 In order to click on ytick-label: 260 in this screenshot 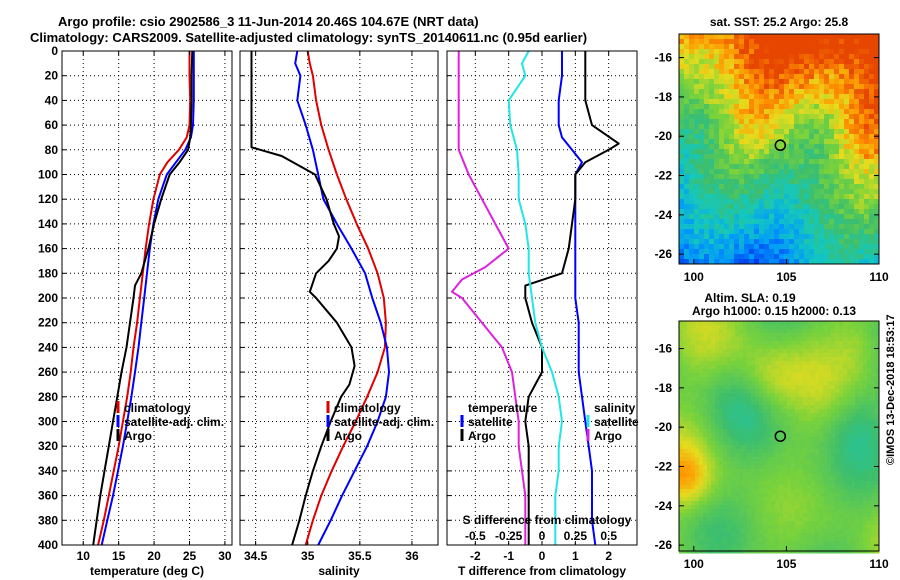, I will do `click(48, 372)`.